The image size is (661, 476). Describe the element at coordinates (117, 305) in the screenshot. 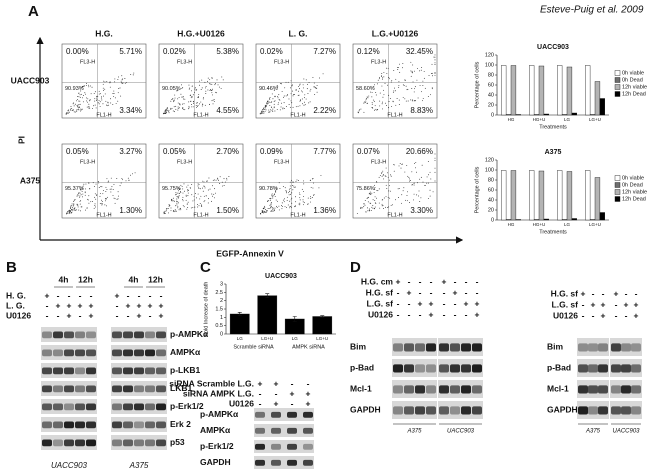

I see `condition-sign: -` at that location.